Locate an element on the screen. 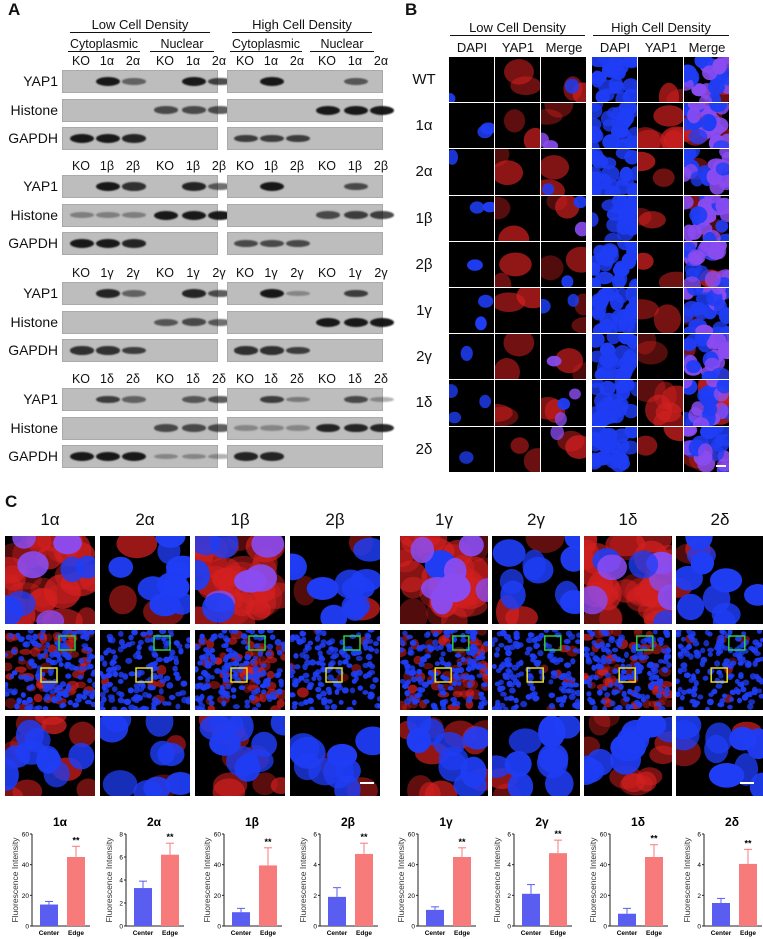  lane-label: 1γ is located at coordinates (355, 273).